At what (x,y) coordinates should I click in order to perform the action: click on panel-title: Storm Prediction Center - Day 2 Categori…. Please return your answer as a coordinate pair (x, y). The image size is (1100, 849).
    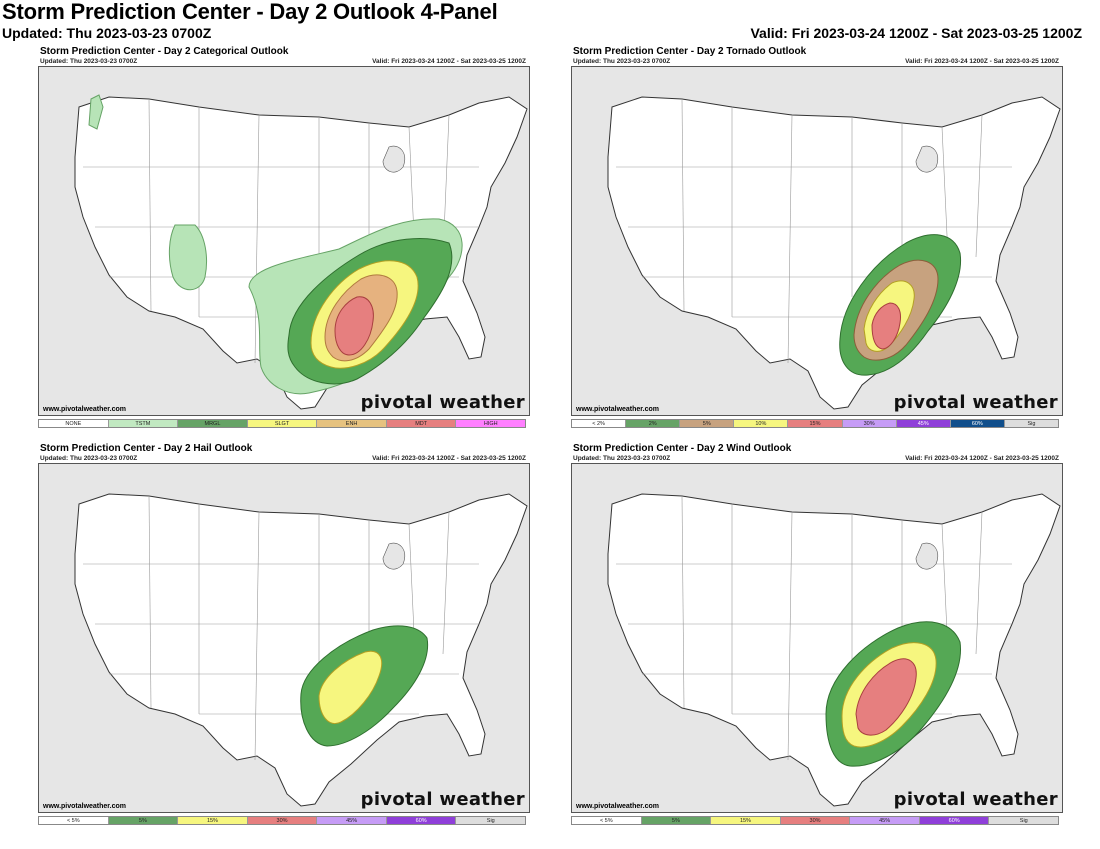
    Looking at the image, I should click on (164, 51).